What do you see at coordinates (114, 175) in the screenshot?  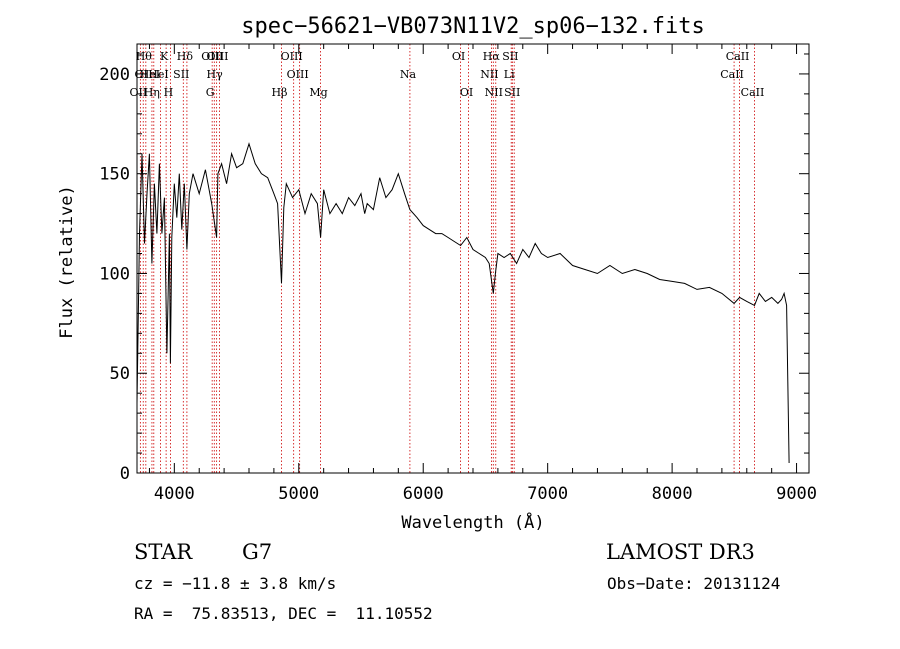 I see `y-tick-label: 150` at bounding box center [114, 175].